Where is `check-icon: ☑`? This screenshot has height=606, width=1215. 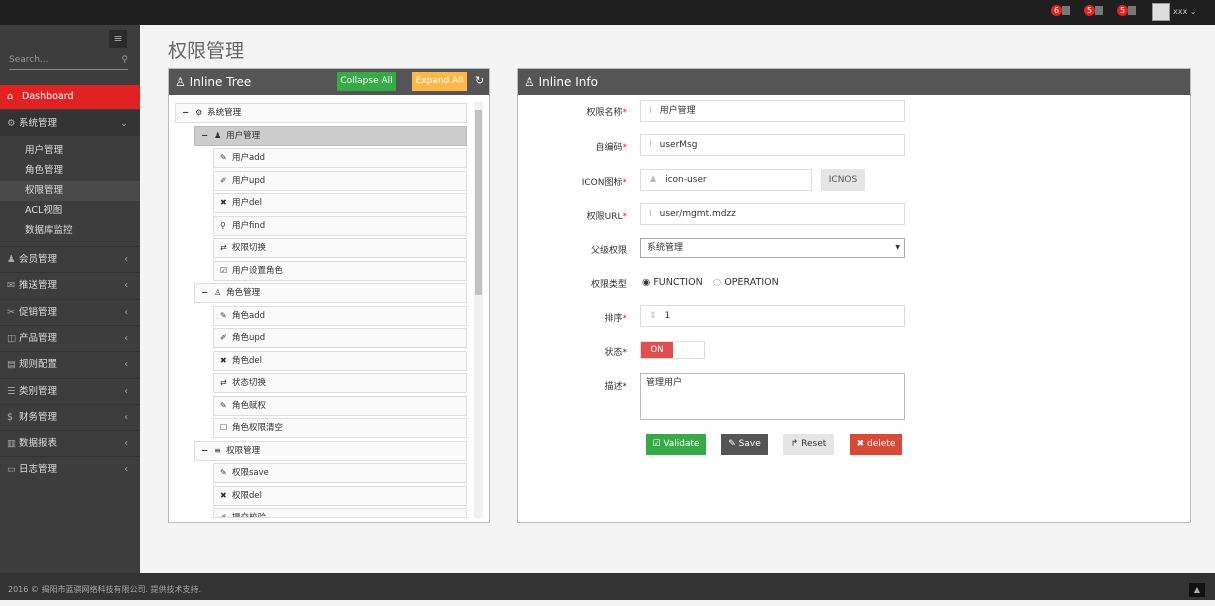
check-icon: ☑ is located at coordinates (656, 444).